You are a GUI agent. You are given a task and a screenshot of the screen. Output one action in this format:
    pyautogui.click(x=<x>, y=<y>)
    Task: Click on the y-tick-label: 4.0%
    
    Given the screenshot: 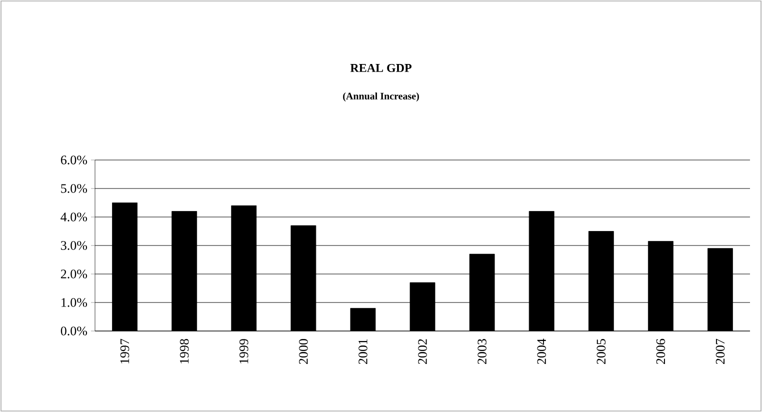 What is the action you would take?
    pyautogui.click(x=74, y=217)
    